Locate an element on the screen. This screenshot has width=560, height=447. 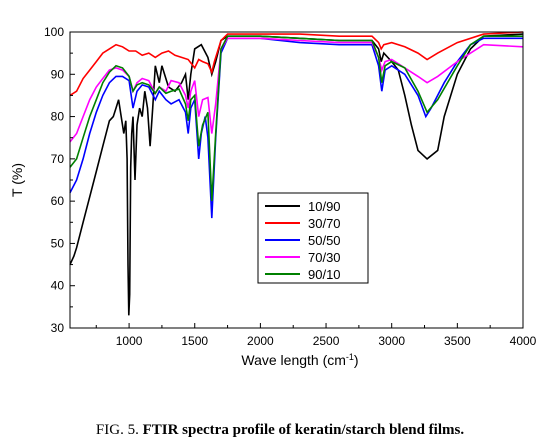
legend-label: 50/50 is located at coordinates (324, 240).